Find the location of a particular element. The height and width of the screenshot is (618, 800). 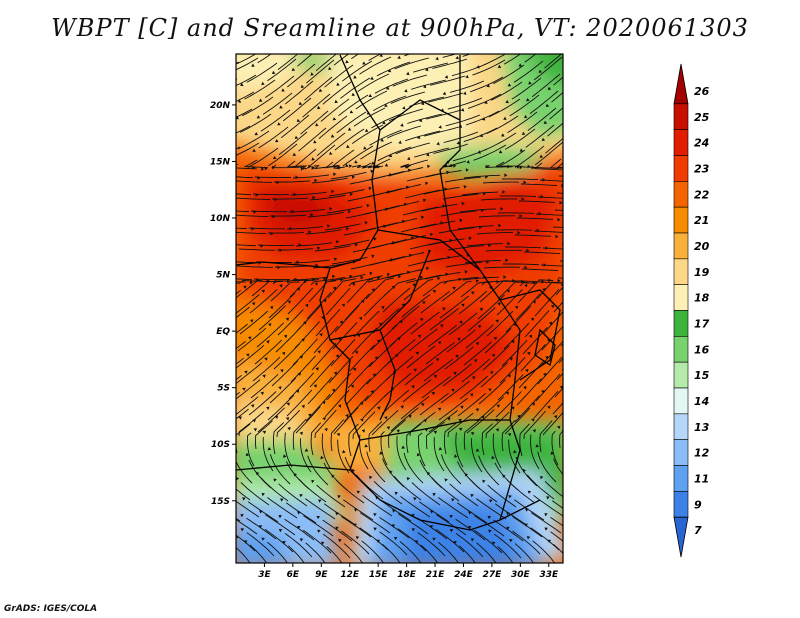

lon-tick-label: 33E is located at coordinates (549, 575).